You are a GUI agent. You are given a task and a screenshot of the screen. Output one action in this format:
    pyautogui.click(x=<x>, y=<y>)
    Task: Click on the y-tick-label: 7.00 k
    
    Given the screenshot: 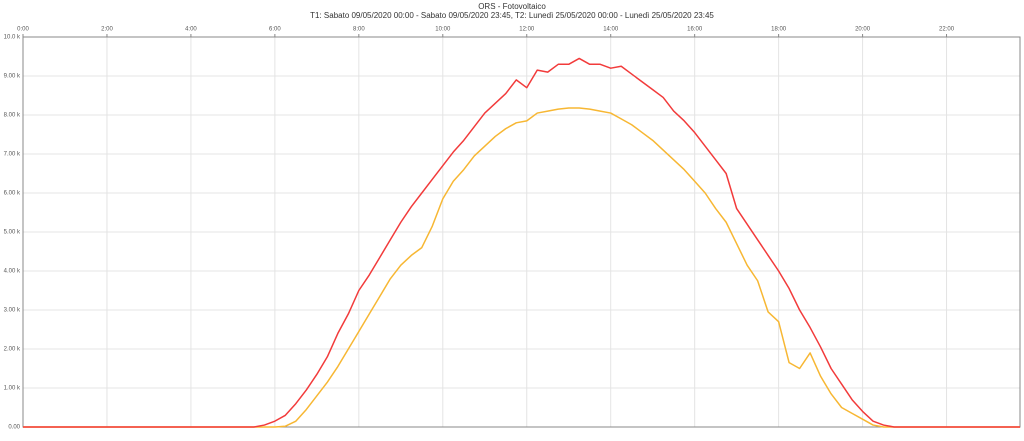 What is the action you would take?
    pyautogui.click(x=12, y=155)
    